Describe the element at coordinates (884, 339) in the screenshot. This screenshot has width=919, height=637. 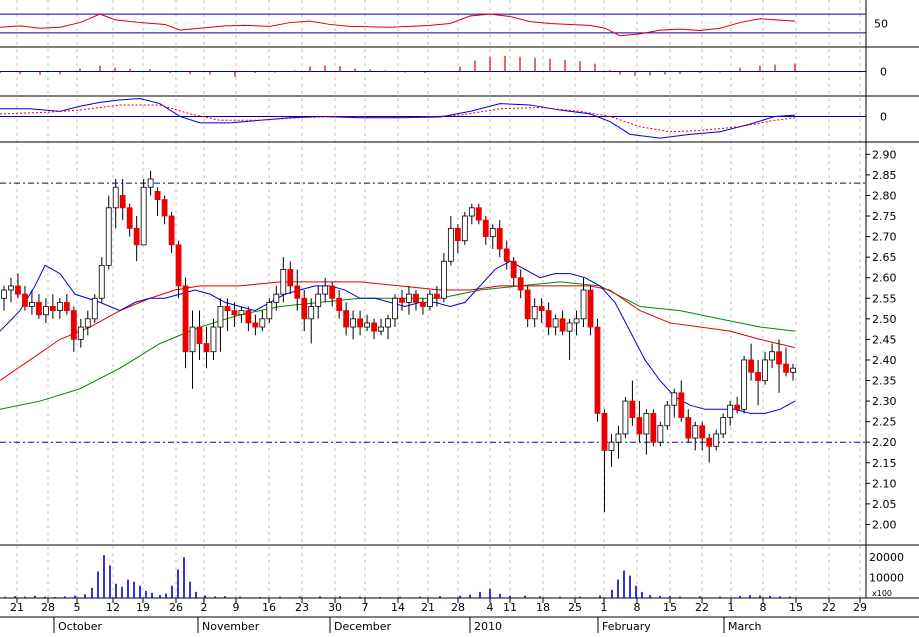
I see `price-tick-label: 2.45` at that location.